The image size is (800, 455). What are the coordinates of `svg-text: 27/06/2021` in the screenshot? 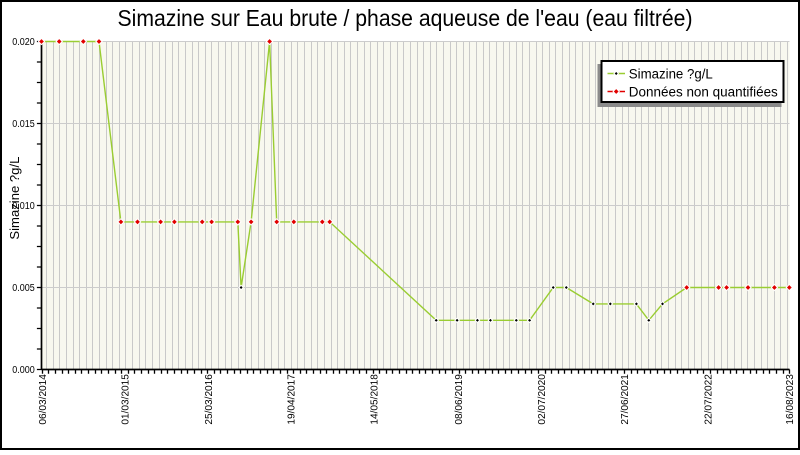 It's located at (625, 399).